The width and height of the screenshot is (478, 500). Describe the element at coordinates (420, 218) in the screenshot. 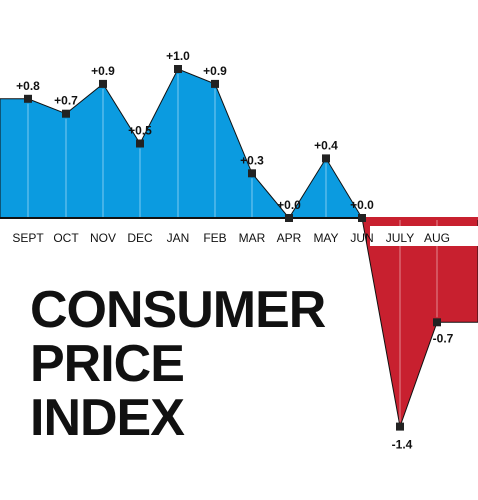

I see `negative-baseline` at that location.